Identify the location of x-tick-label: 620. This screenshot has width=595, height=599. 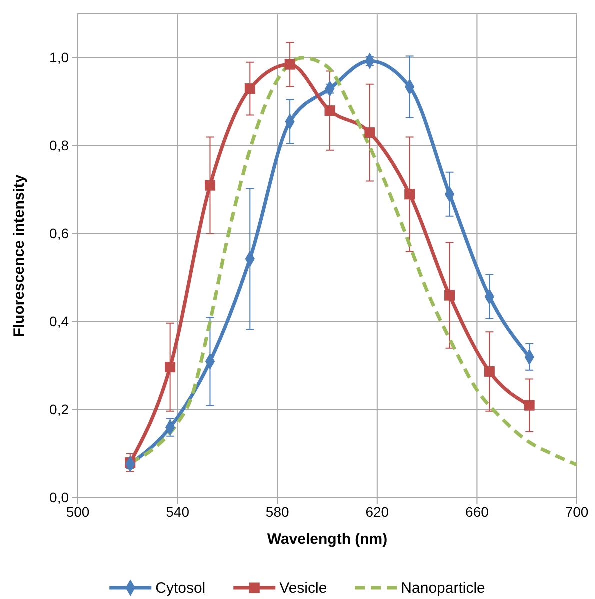
(378, 512).